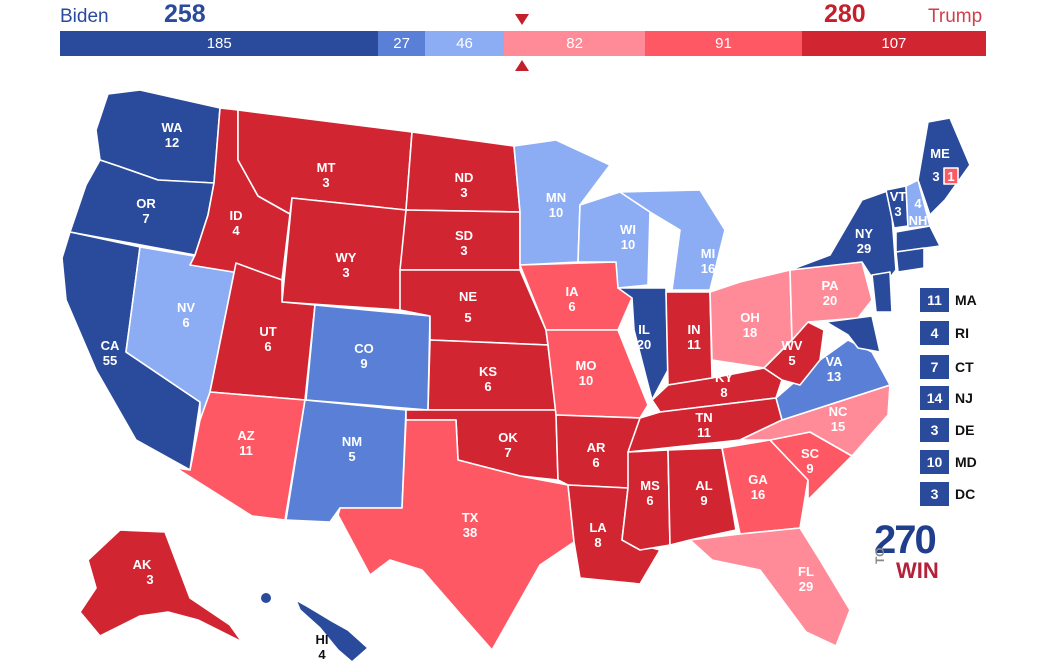  What do you see at coordinates (161, 586) in the screenshot?
I see `state-ak` at bounding box center [161, 586].